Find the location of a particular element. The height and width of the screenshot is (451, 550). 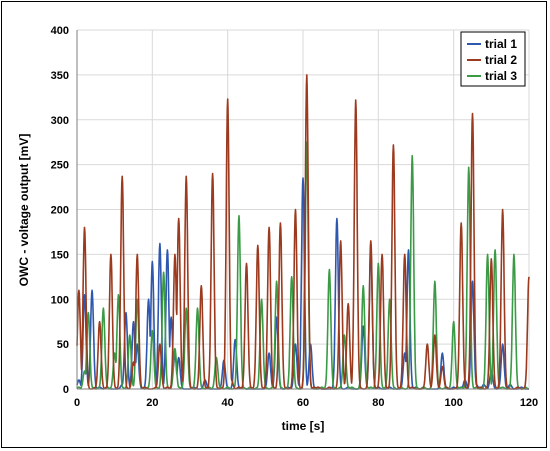

x-tick-label: 20 is located at coordinates (152, 403).